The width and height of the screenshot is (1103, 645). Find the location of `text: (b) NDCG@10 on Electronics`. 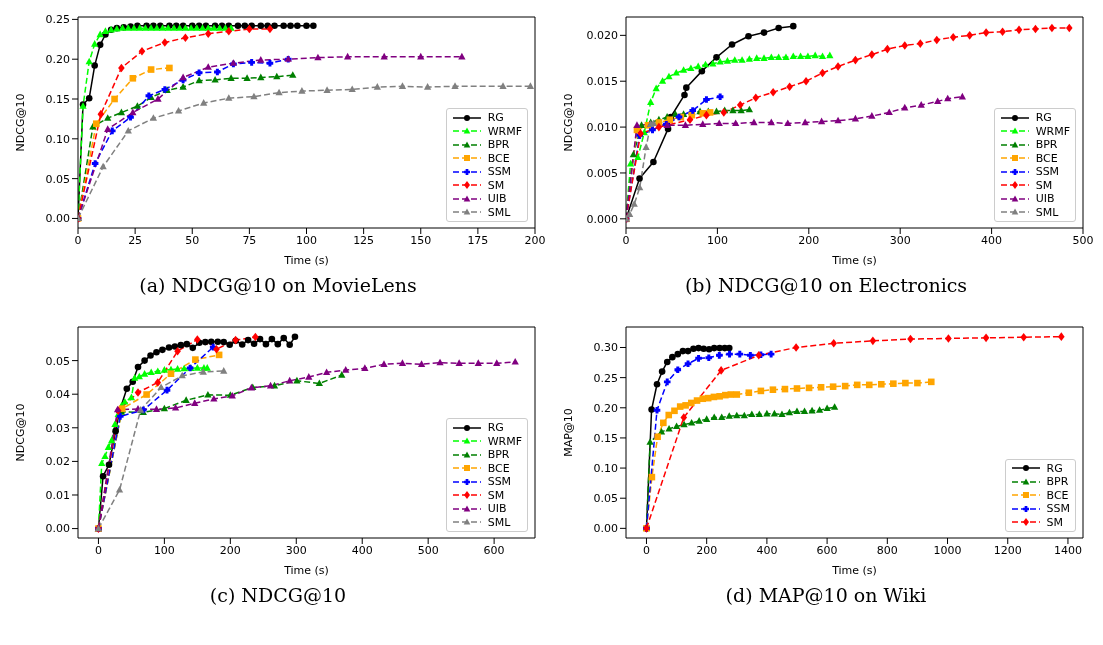

text: (b) NDCG@10 on Electronics is located at coordinates (826, 285).